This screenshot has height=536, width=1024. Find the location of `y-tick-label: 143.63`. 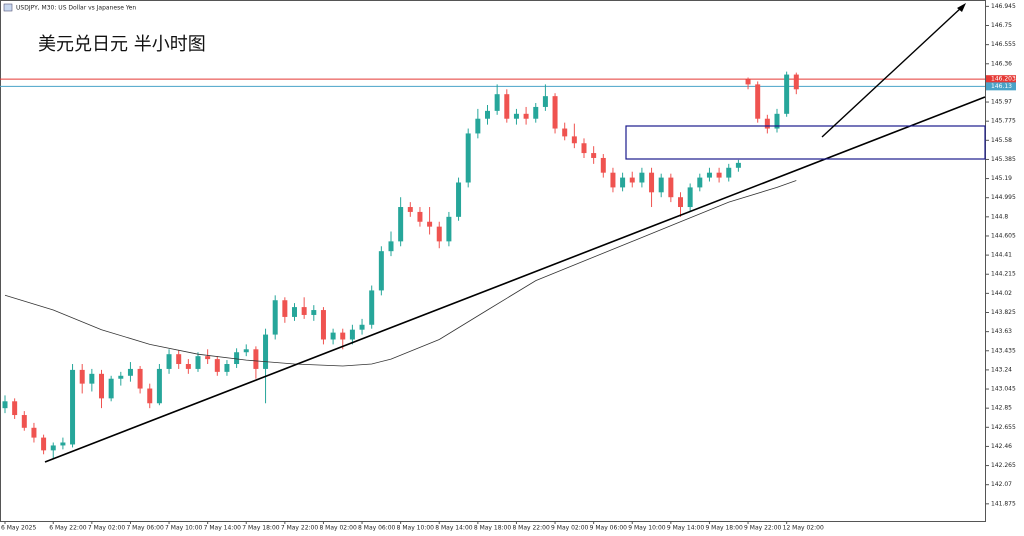

y-tick-label: 143.63 is located at coordinates (1001, 331).